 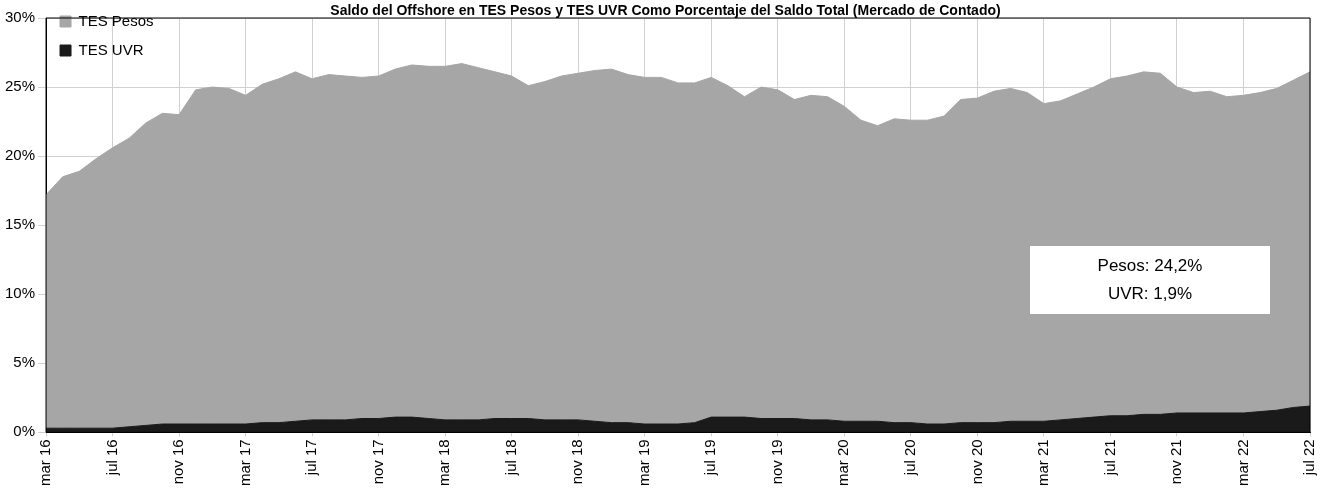 I want to click on y-tick-label: 10%, so click(x=20, y=293).